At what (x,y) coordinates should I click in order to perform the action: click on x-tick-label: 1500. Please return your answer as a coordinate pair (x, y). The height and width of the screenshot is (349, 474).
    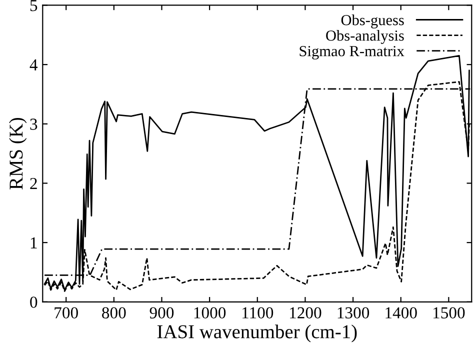
    Looking at the image, I should click on (449, 312).